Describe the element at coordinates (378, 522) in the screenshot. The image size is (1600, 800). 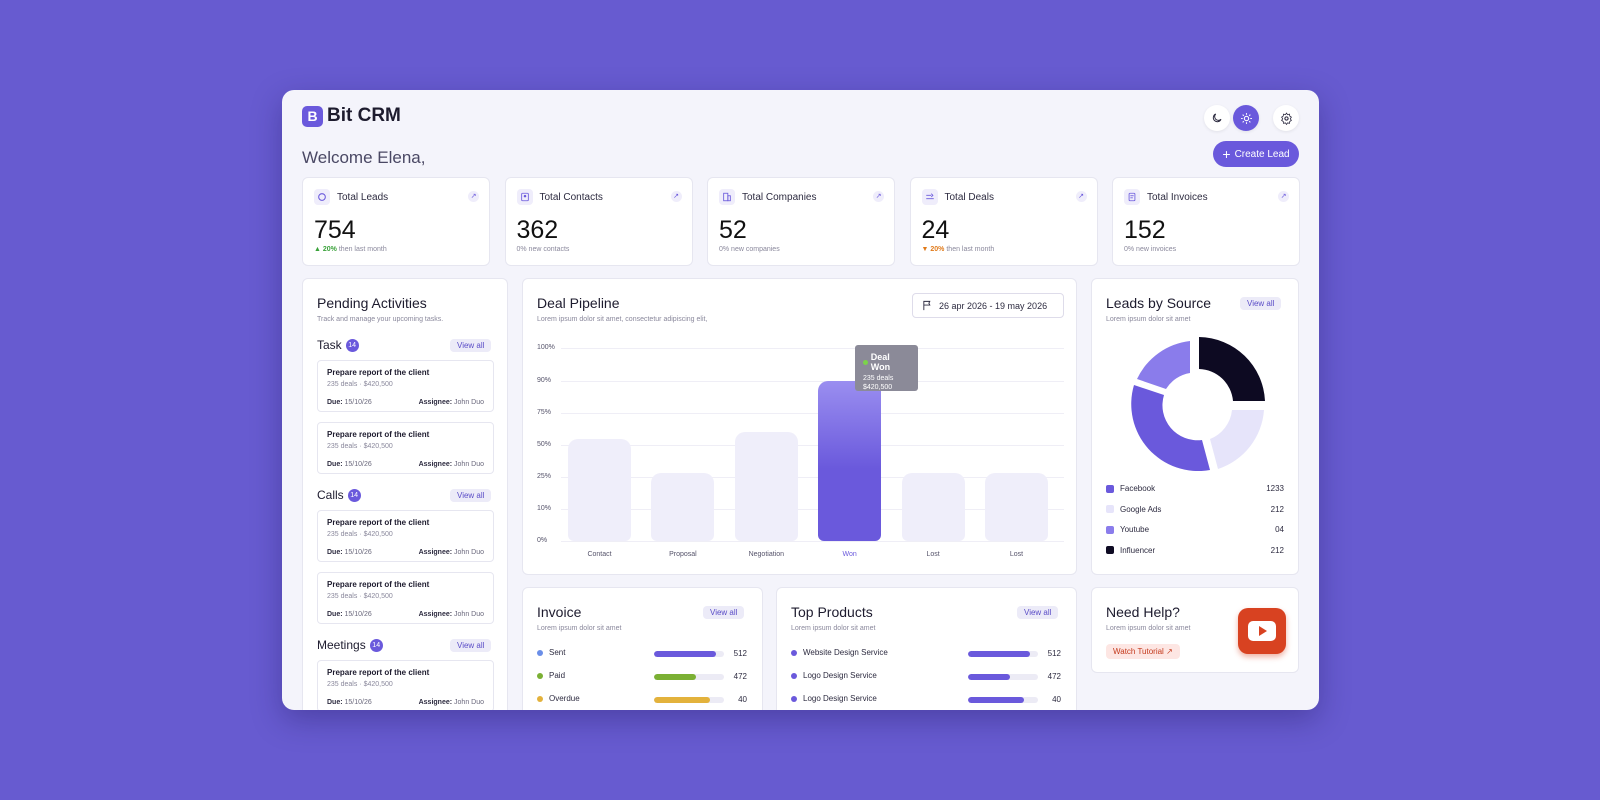
I see `activity-title: Prepare report of the client` at that location.